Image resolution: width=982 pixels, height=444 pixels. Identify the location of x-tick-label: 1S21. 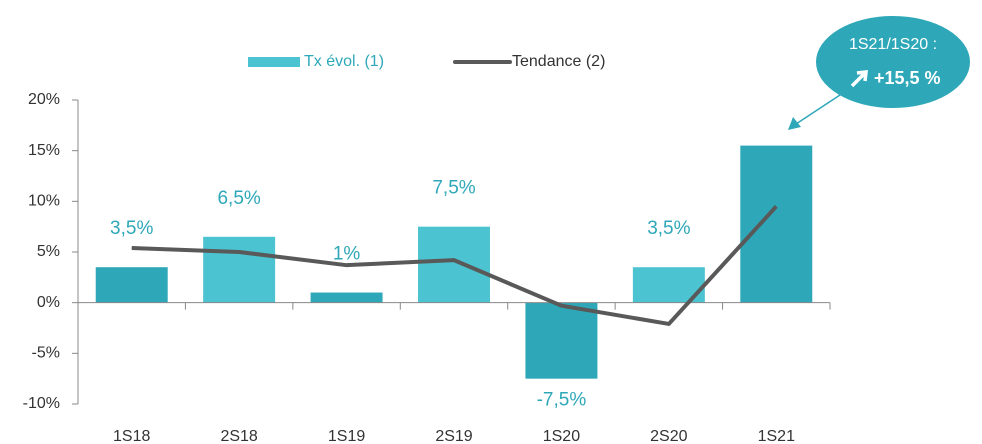
(776, 436).